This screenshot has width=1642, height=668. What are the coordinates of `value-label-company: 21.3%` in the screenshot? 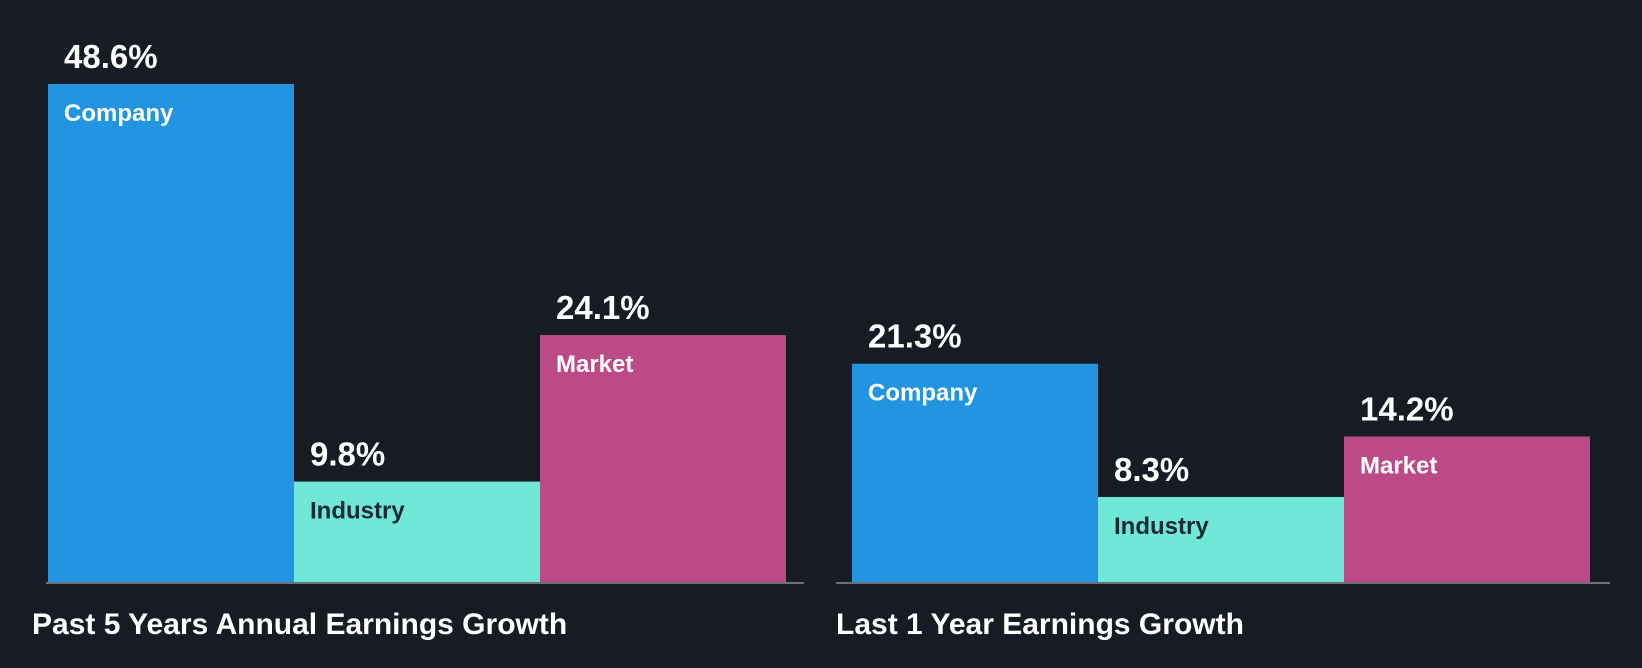 It's located at (915, 336).